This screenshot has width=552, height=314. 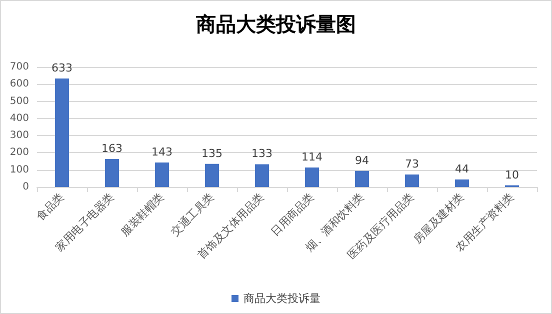 What do you see at coordinates (292, 214) in the screenshot?
I see `x-tick-label: 日用商品类` at bounding box center [292, 214].